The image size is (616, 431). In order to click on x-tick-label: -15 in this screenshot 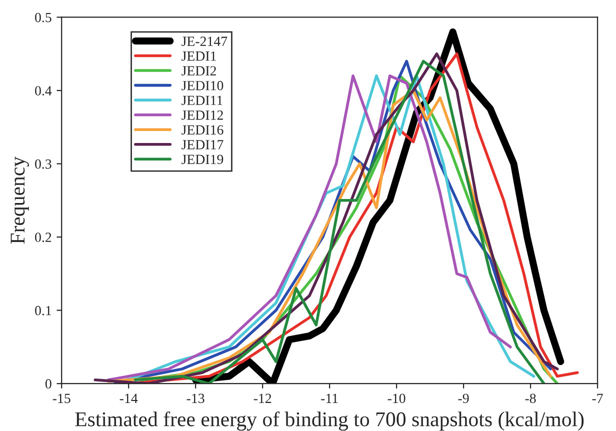, I will do `click(61, 399)`.